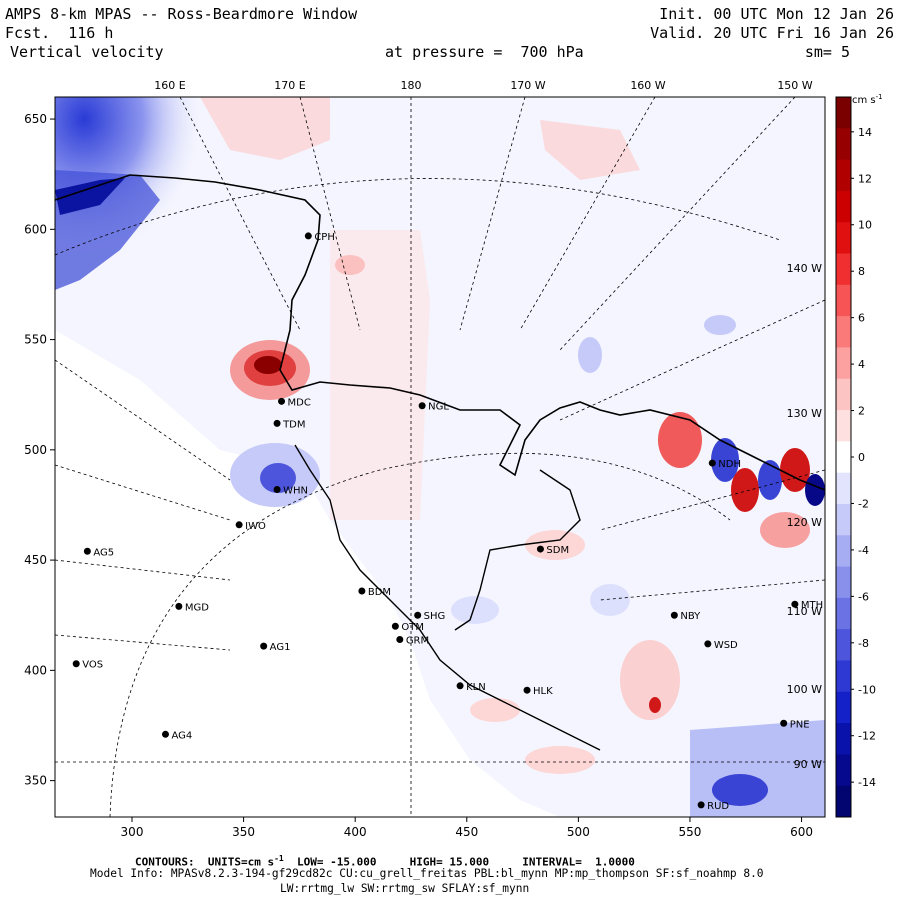 This screenshot has height=900, width=900. Describe the element at coordinates (411, 85) in the screenshot. I see `longitude-label: 180` at that location.